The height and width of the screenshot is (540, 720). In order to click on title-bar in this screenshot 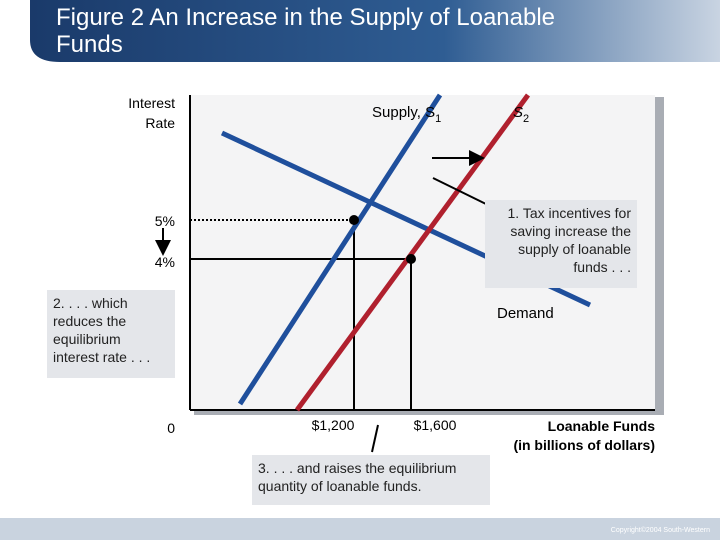, I will do `click(375, 31)`.